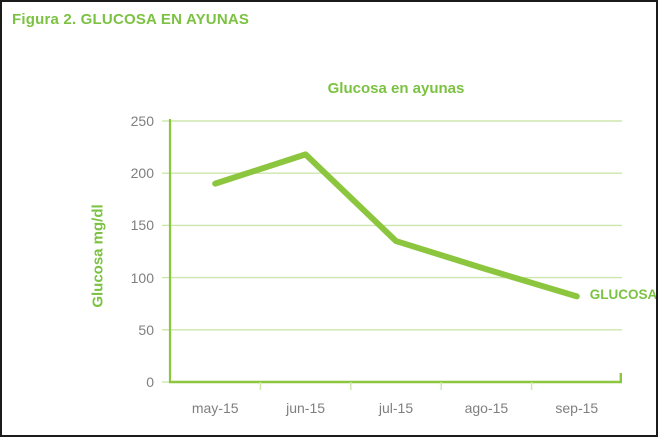  I want to click on x-axis-tick-label: may-15, so click(215, 408).